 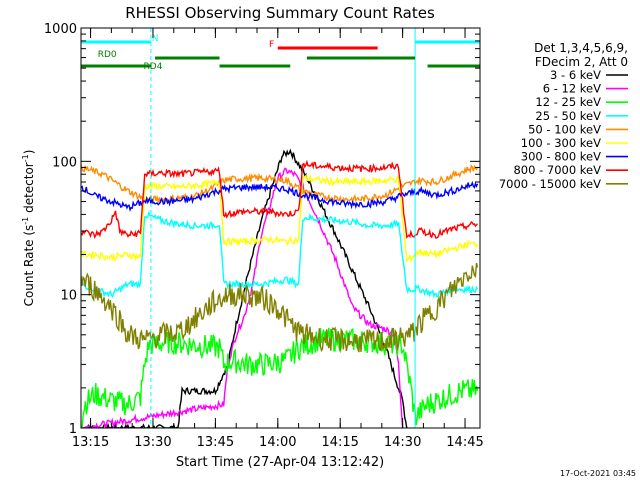 I want to click on x-axis-label: Start Time (27-Apr-04 13:12:42), so click(x=280, y=462).